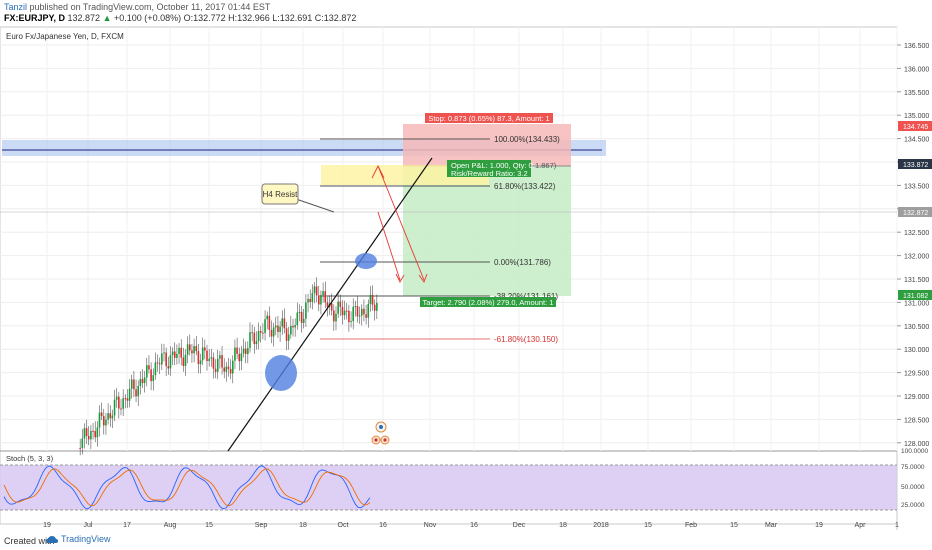 The width and height of the screenshot is (932, 550). I want to click on target-zone, so click(487, 231).